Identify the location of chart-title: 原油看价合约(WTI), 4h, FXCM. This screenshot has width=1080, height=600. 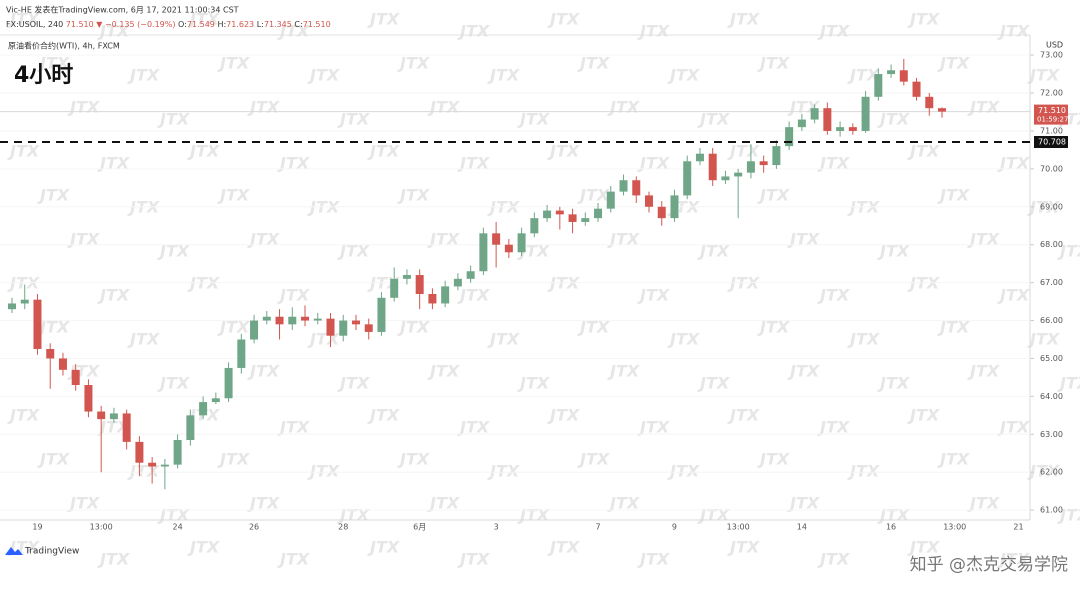
(64, 46).